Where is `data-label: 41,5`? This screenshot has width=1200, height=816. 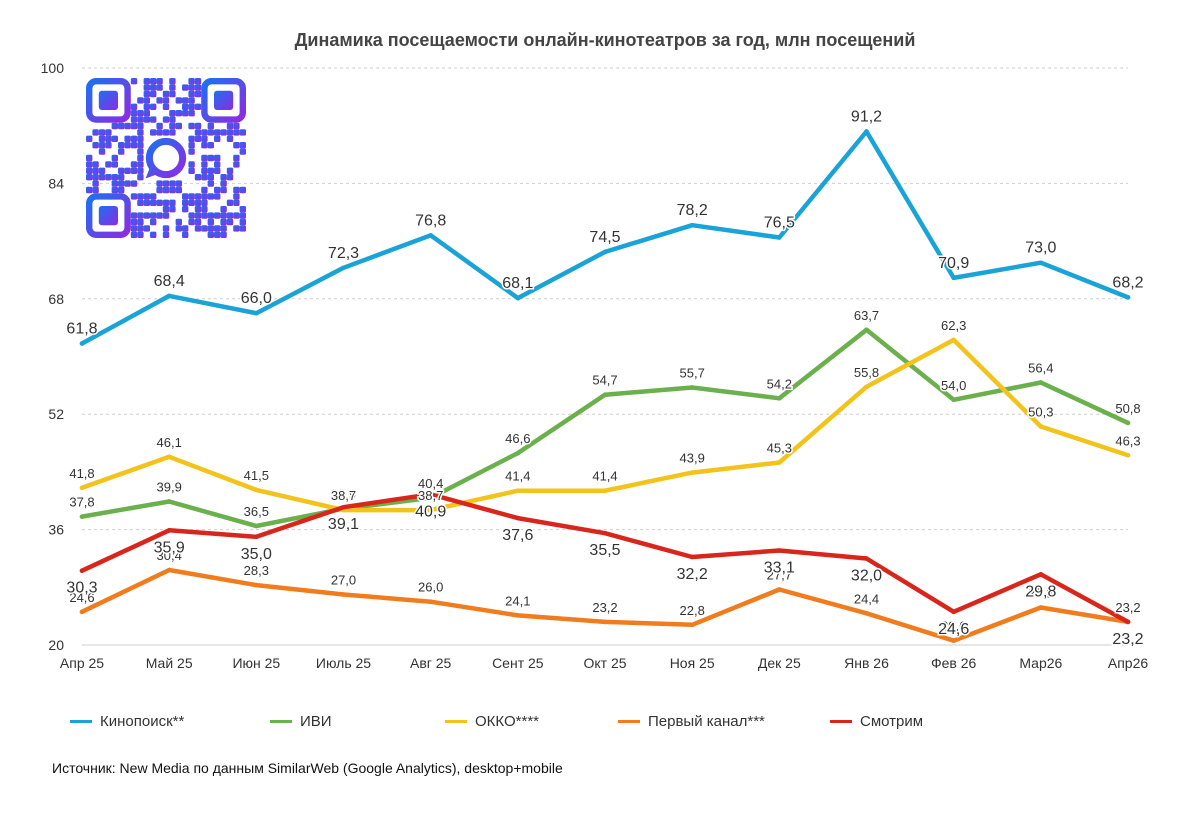 data-label: 41,5 is located at coordinates (256, 475).